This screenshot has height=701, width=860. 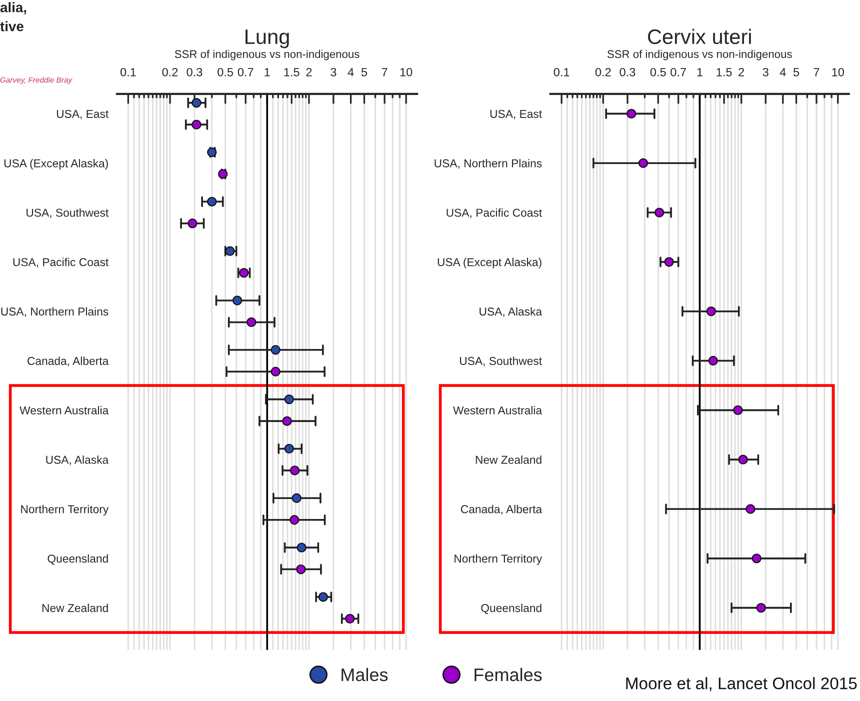 What do you see at coordinates (13, 17) in the screenshot?
I see `text: alia, tive` at bounding box center [13, 17].